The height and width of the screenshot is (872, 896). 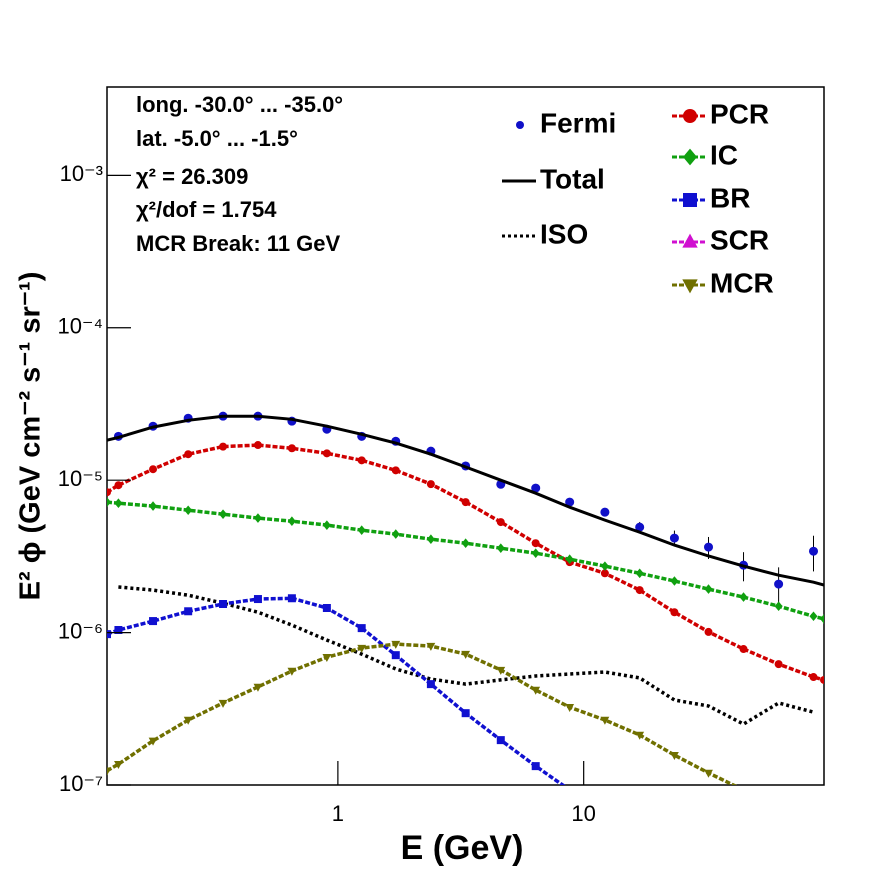 What do you see at coordinates (238, 243) in the screenshot?
I see `annotation: MCR Break: 11 GeV` at bounding box center [238, 243].